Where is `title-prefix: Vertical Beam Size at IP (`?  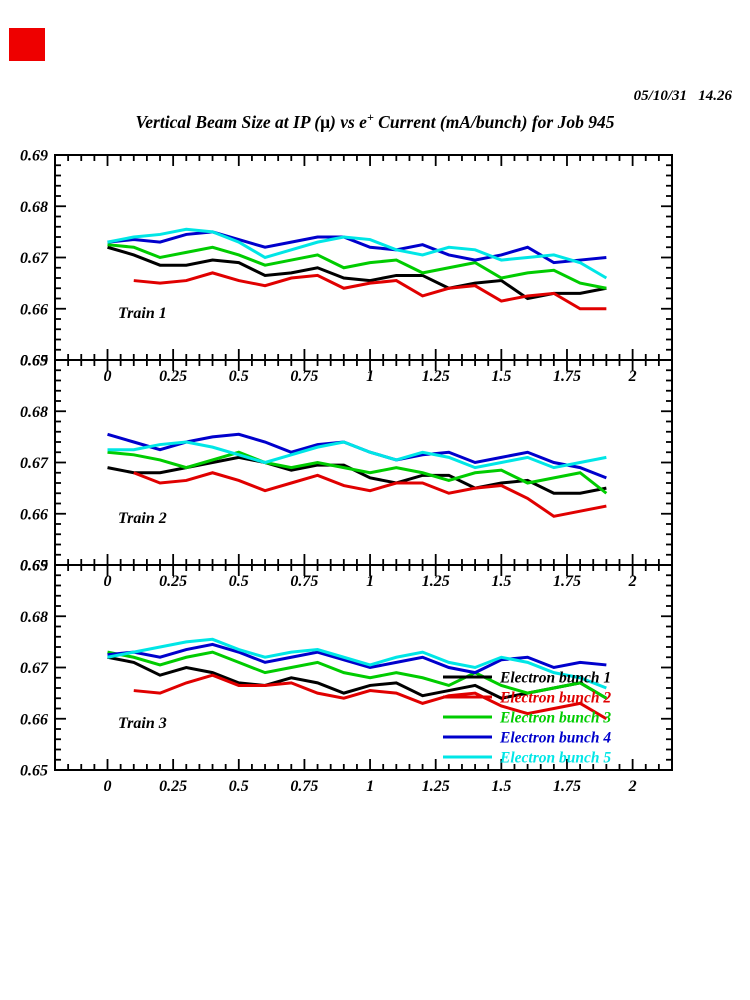 title-prefix: Vertical Beam Size at IP ( is located at coordinates (228, 121).